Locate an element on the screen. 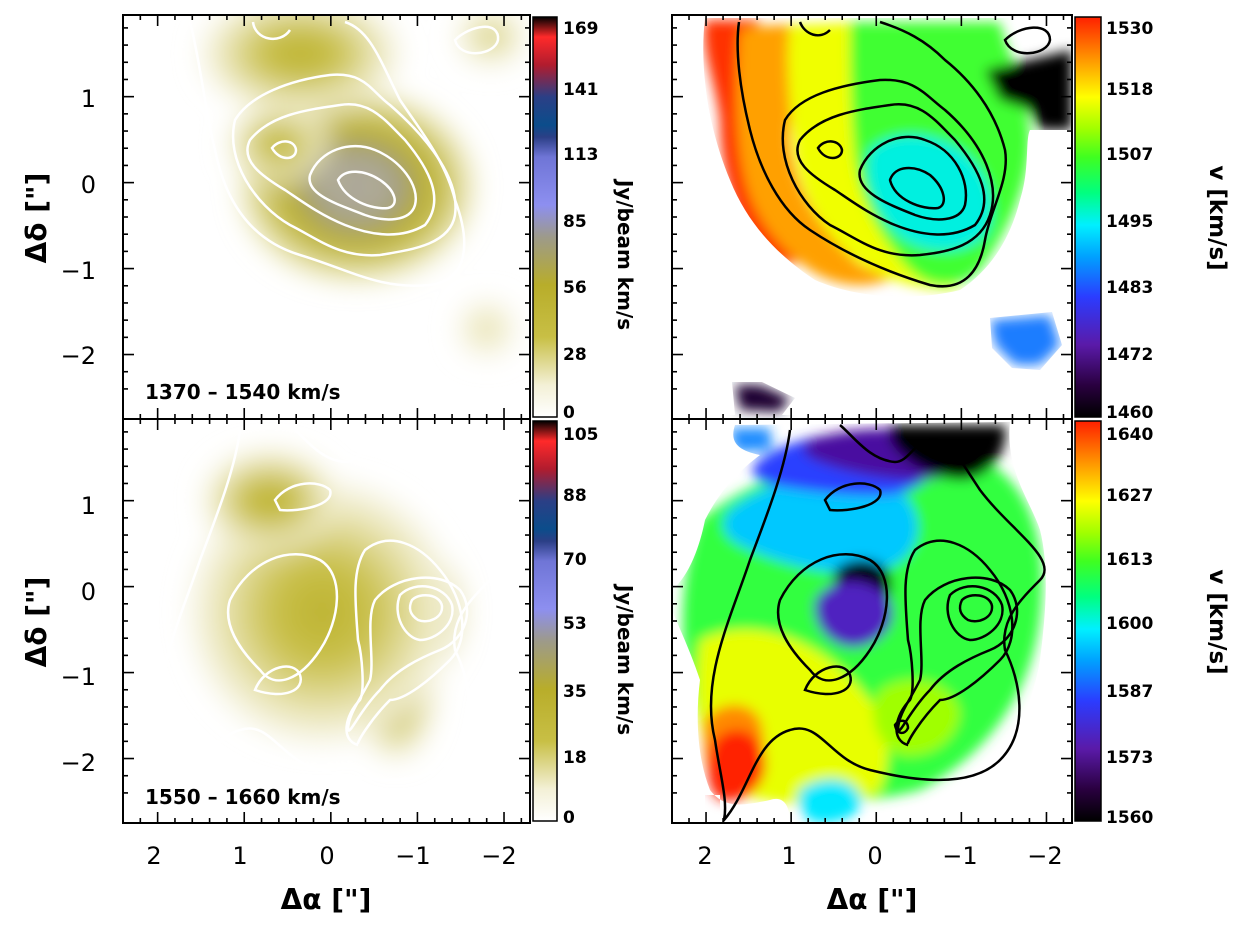 This screenshot has width=1244, height=928. contours-bottom-left is located at coordinates (327, 622).